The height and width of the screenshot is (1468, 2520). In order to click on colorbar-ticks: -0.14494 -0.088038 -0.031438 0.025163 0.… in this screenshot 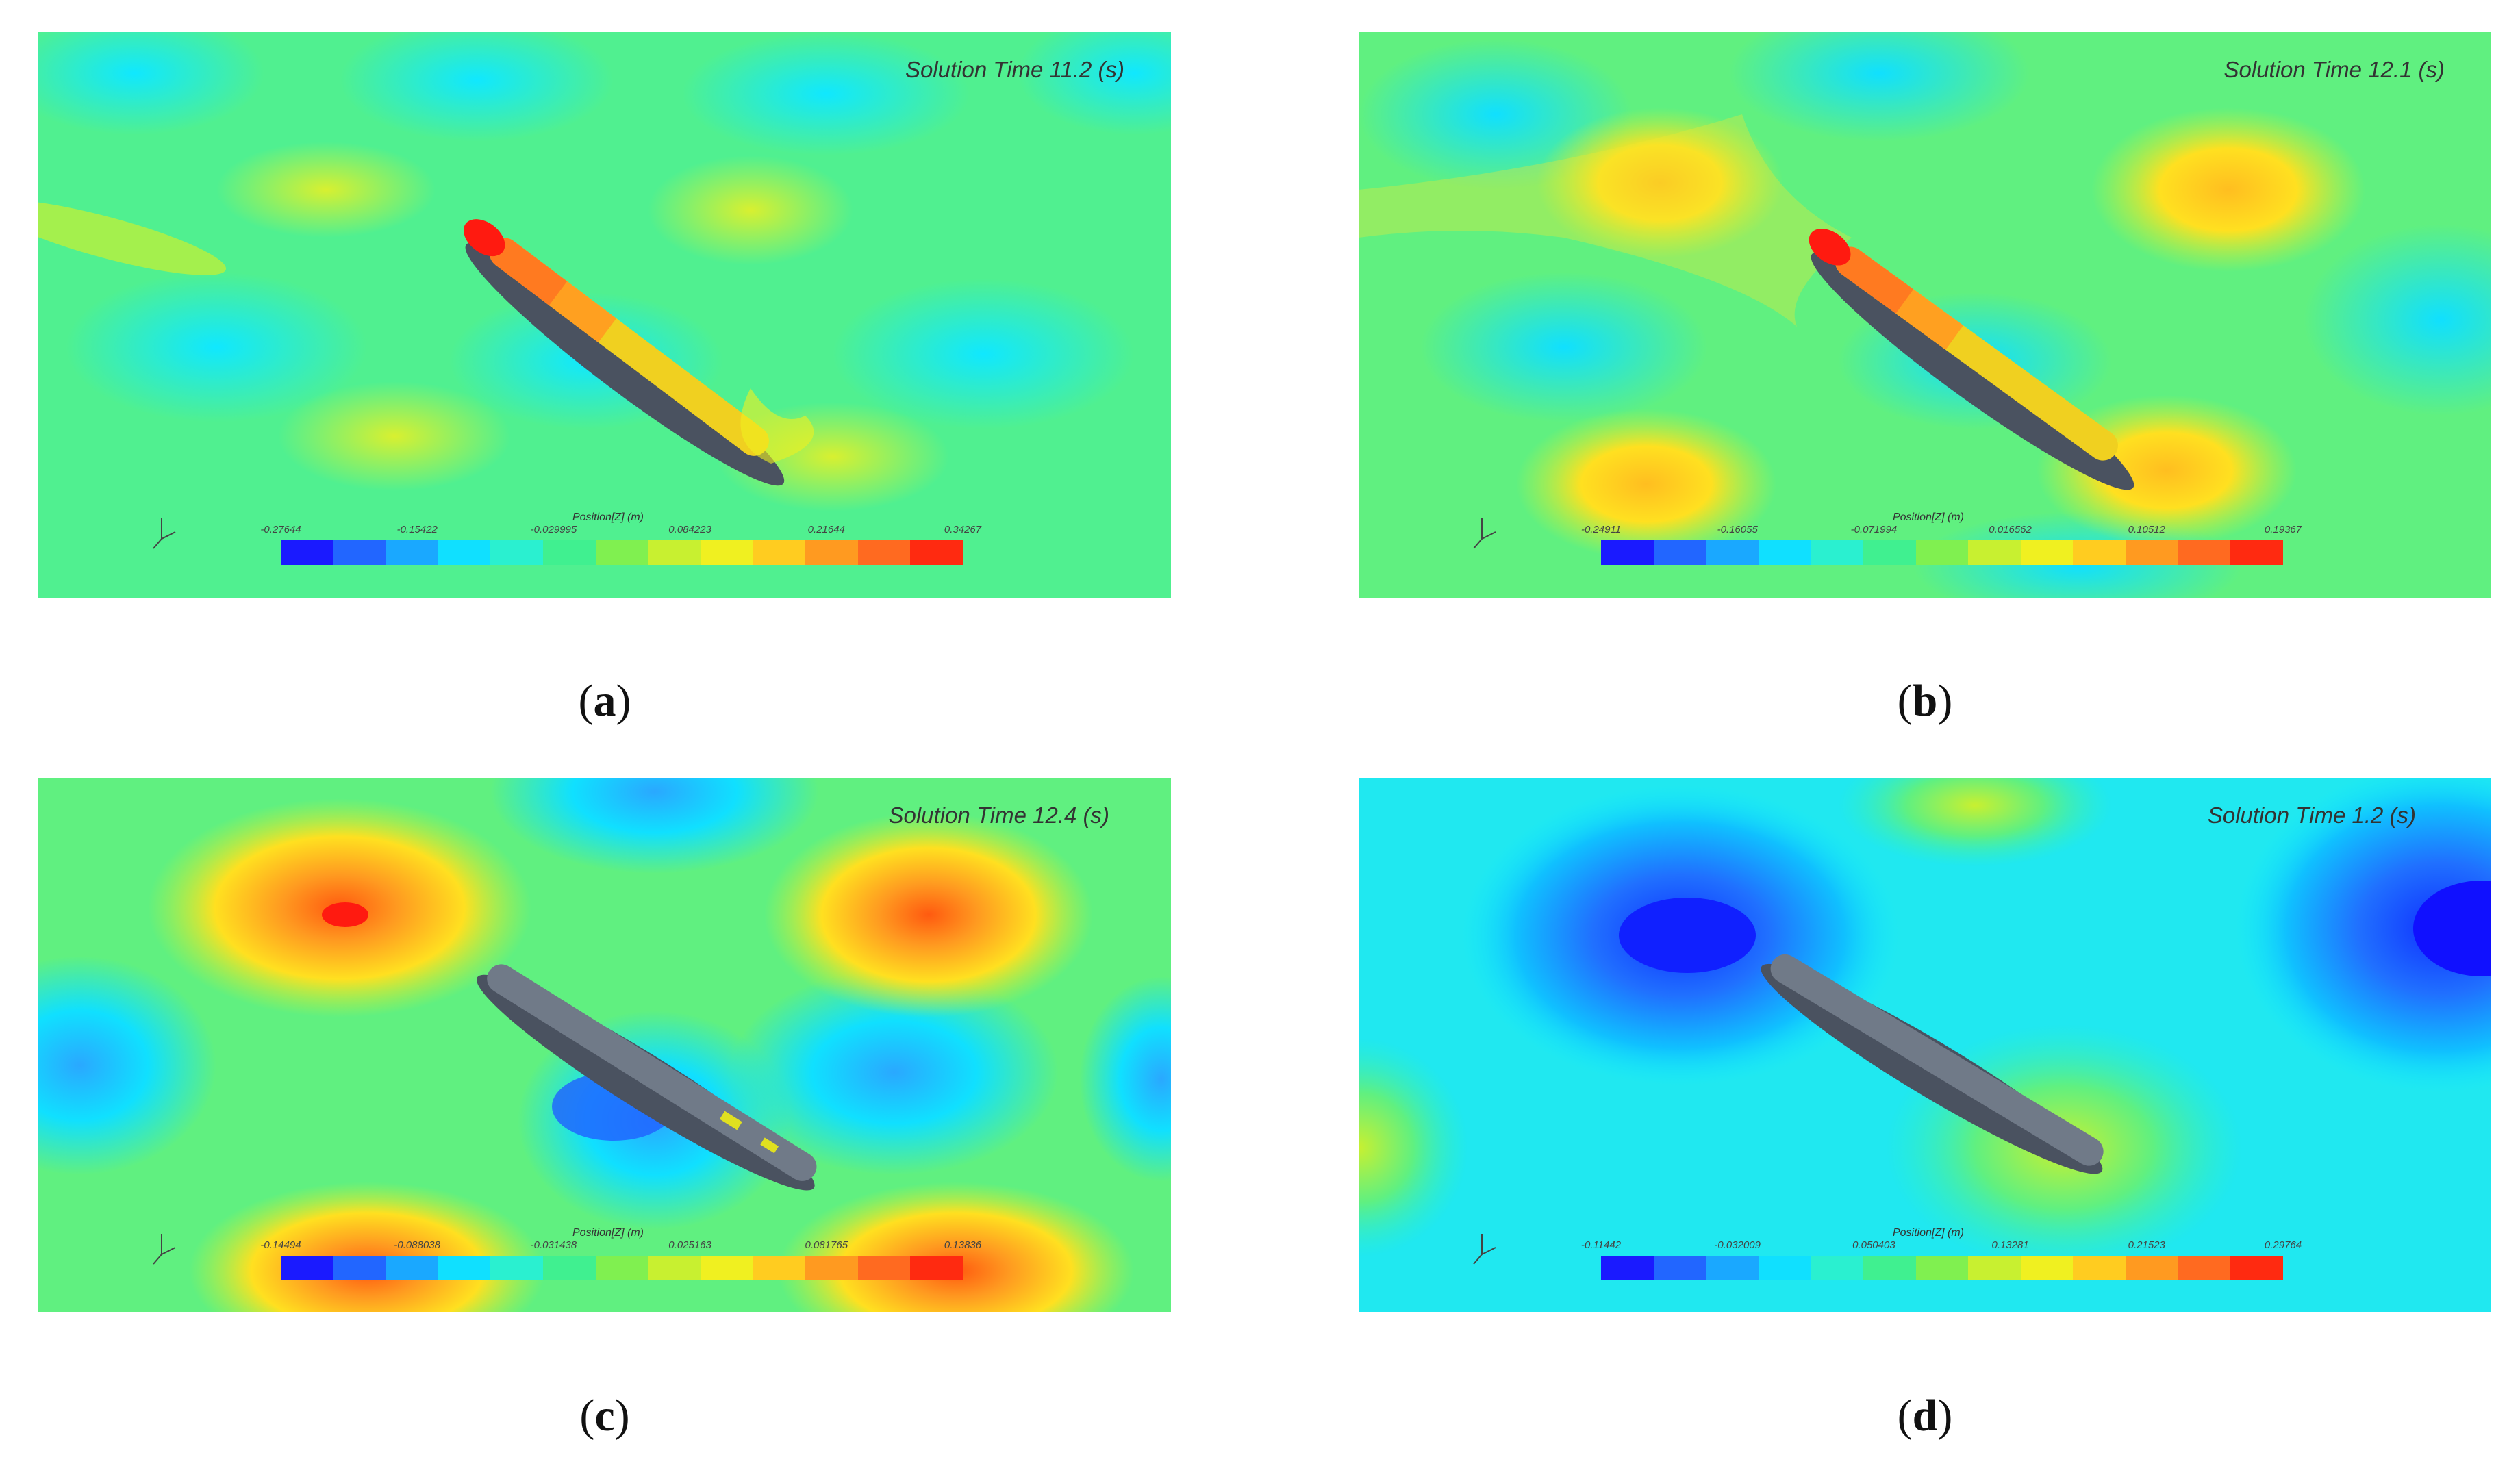, I will do `click(620, 1246)`.